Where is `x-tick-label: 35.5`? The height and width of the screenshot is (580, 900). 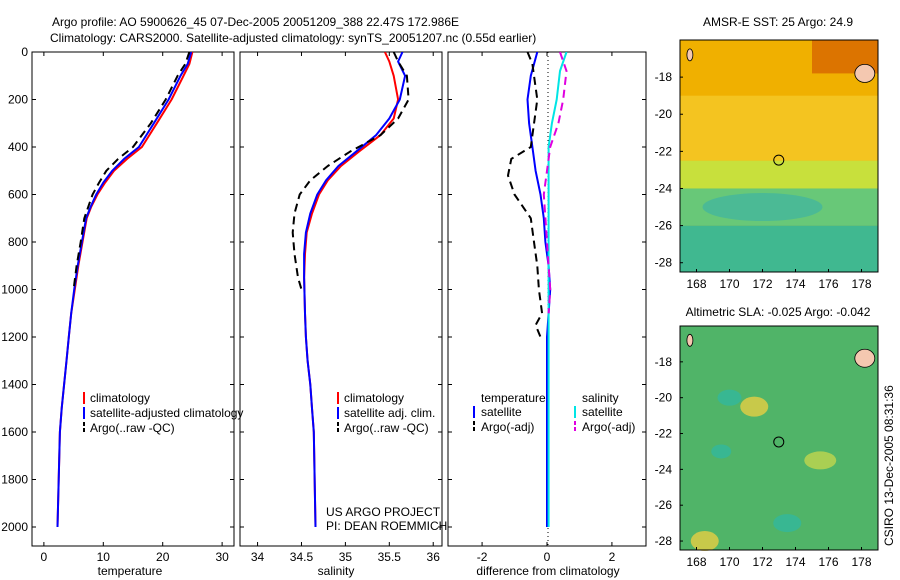
x-tick-label: 35.5 is located at coordinates (390, 557).